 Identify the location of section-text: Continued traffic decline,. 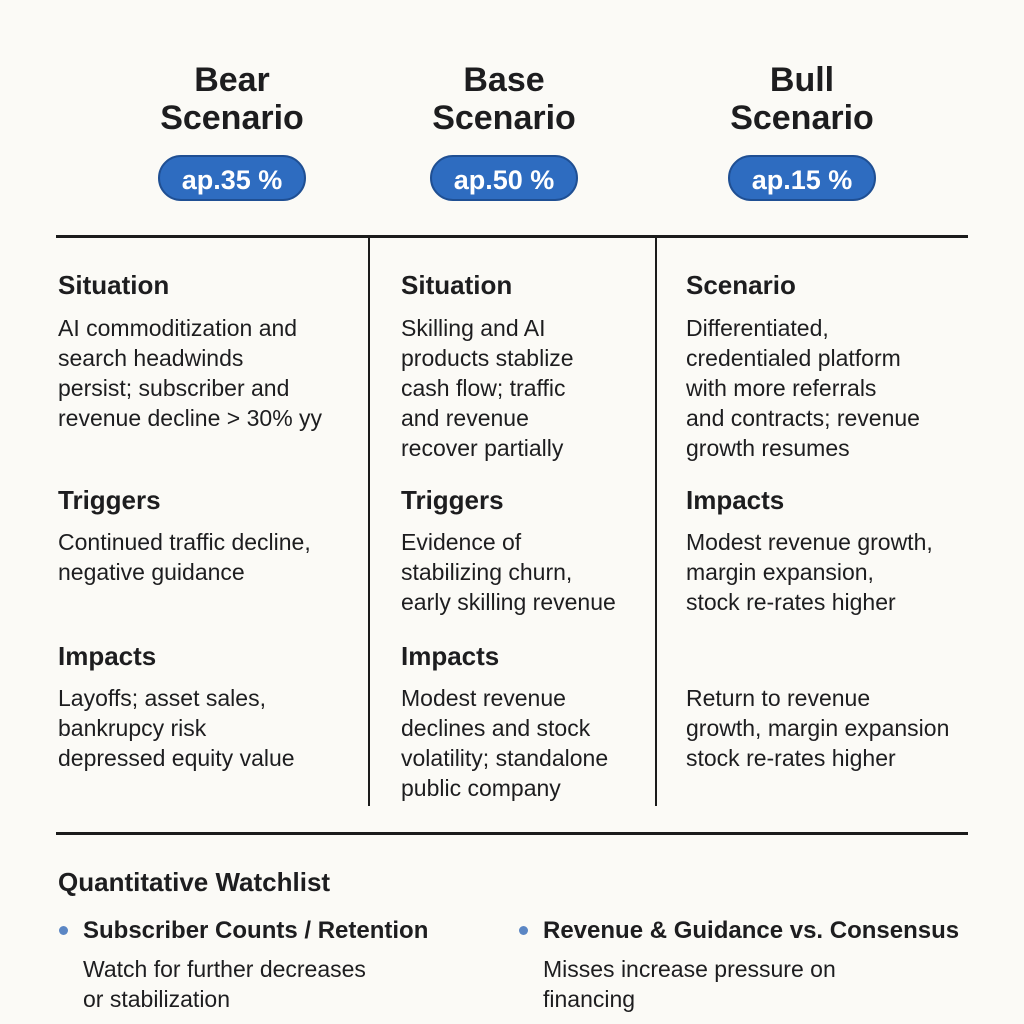
(184, 542).